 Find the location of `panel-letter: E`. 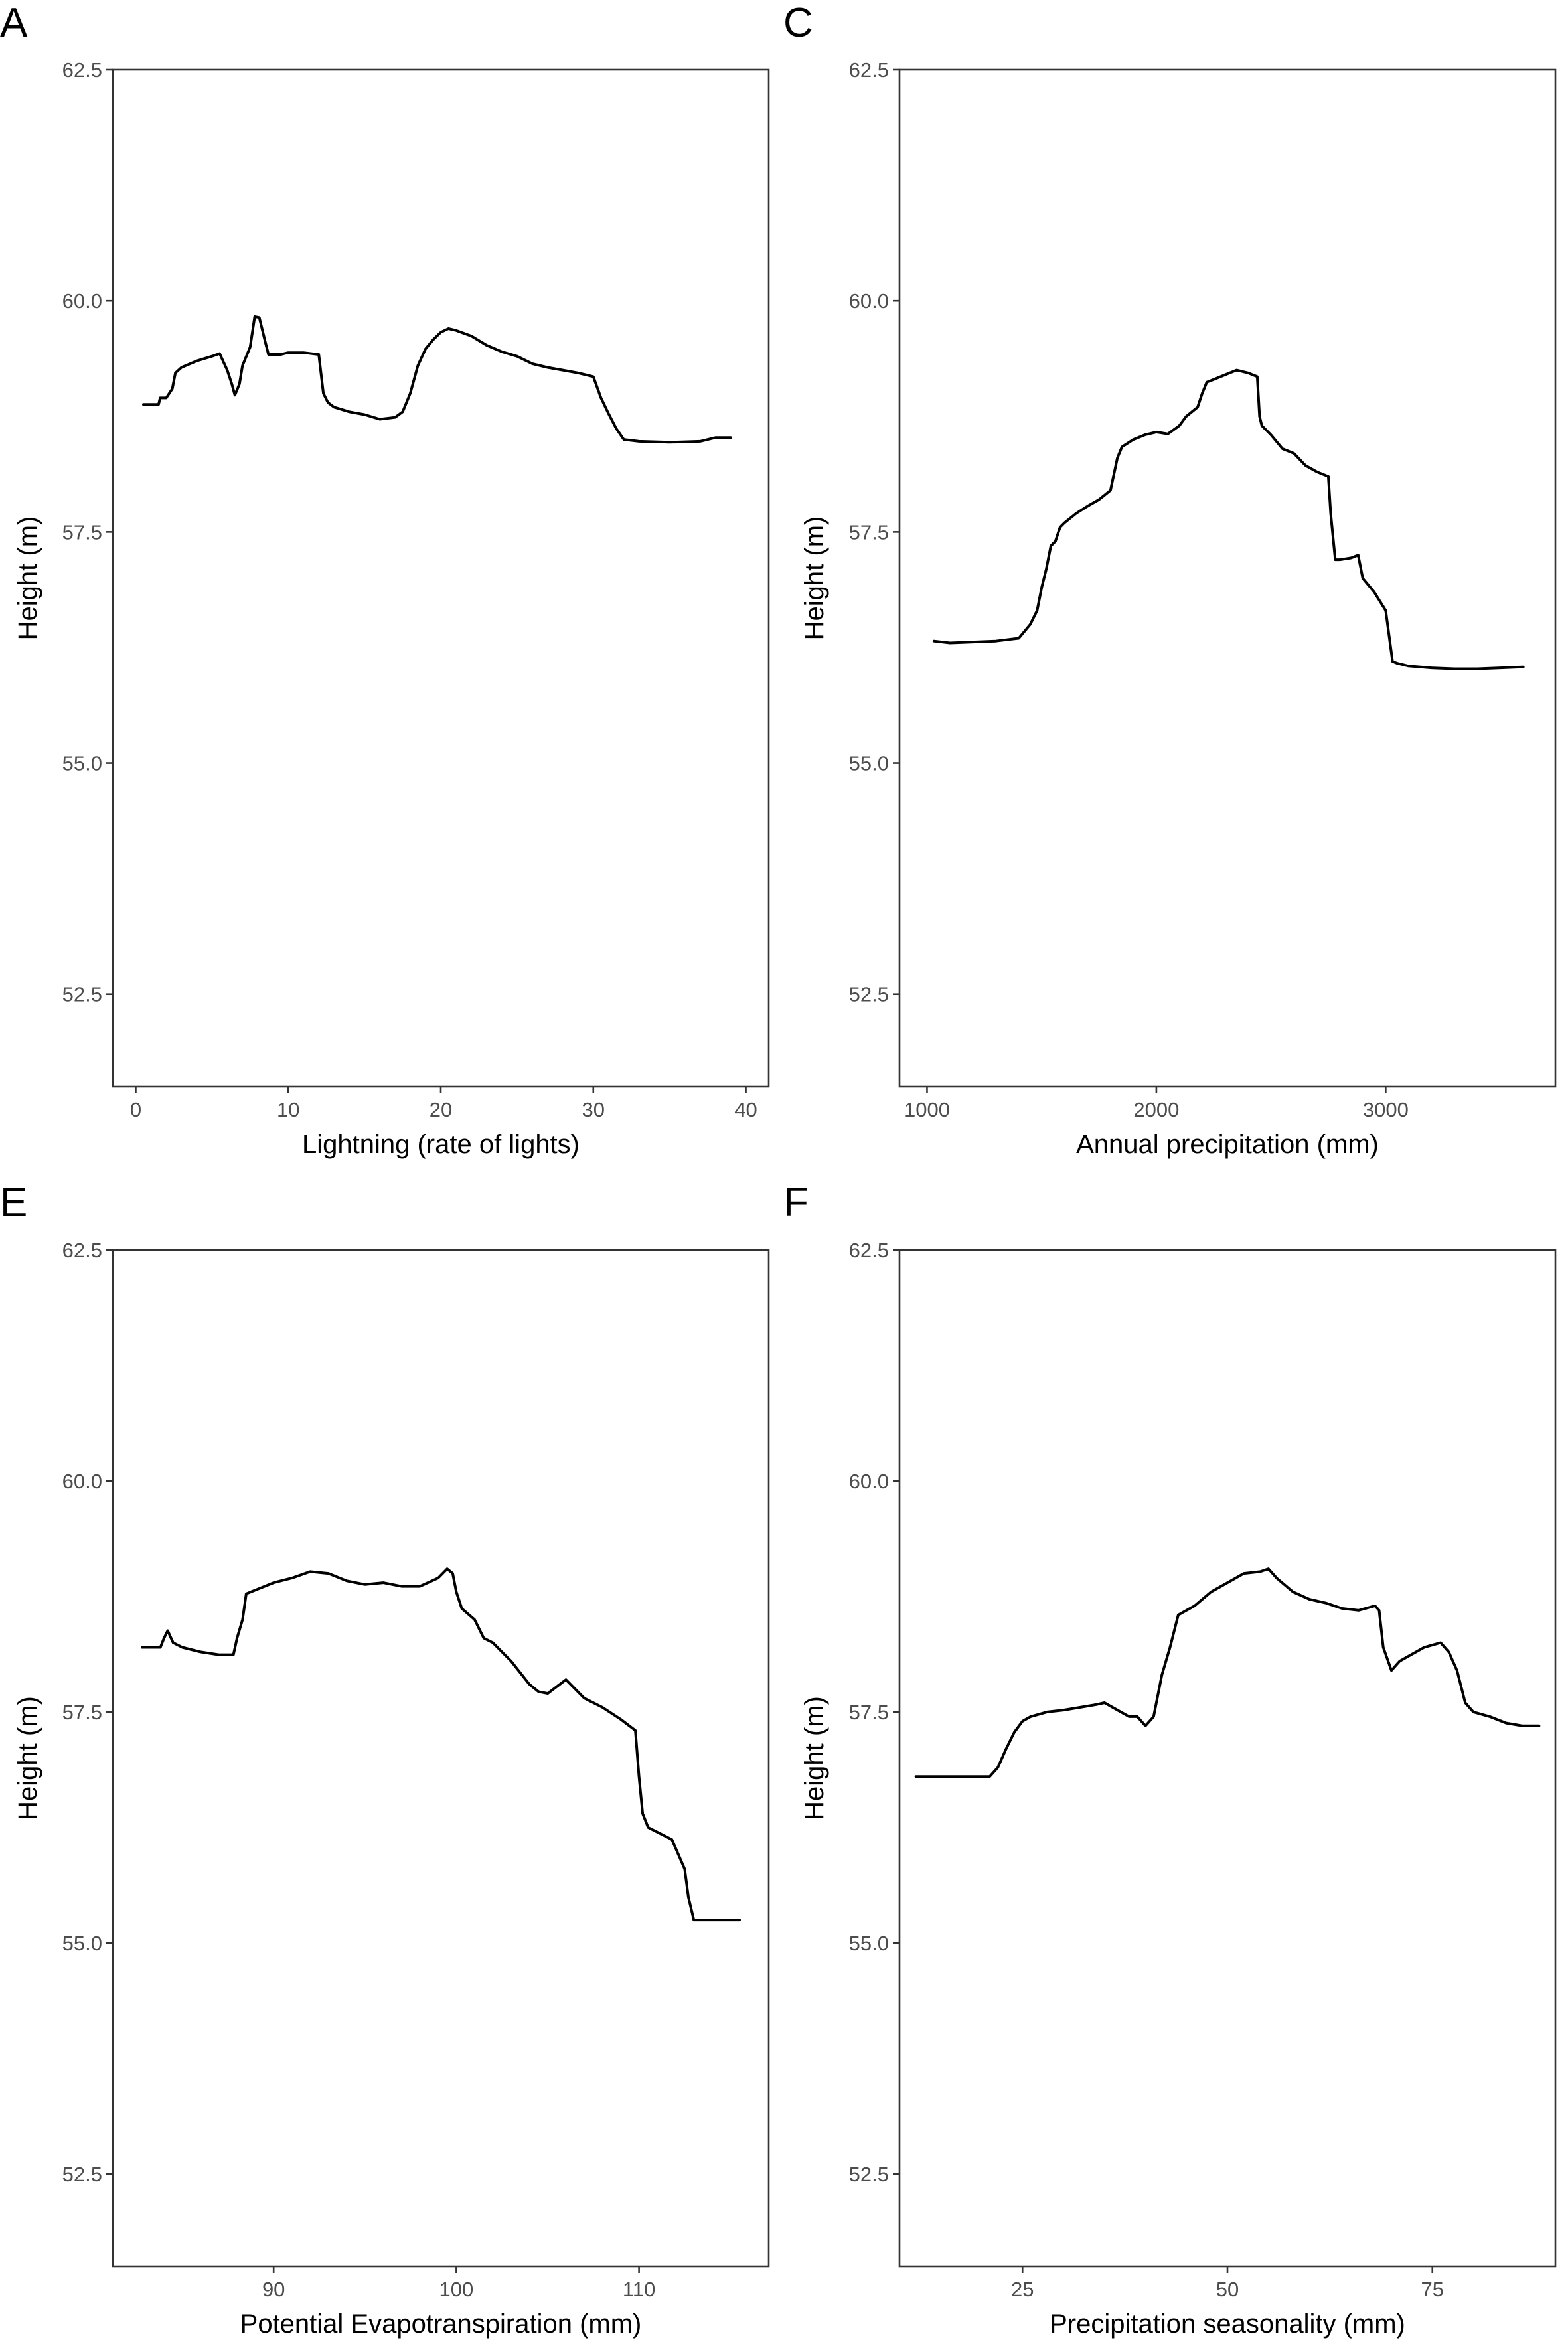

panel-letter: E is located at coordinates (14, 1203).